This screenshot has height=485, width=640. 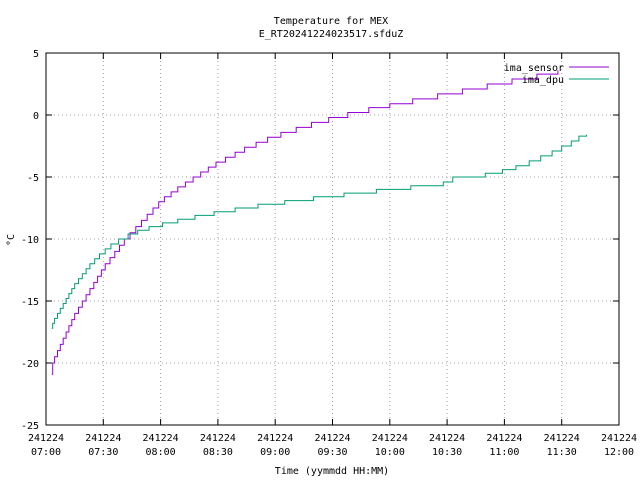 I want to click on y-tick-label: -25, so click(x=30, y=426).